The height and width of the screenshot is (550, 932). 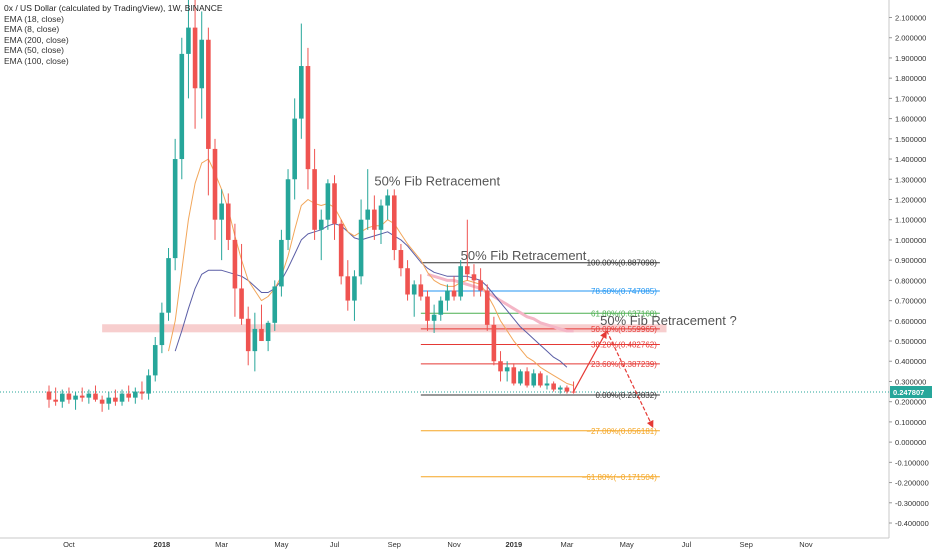 I want to click on fib-level-label: −27.00%(0.056181), so click(x=621, y=431).